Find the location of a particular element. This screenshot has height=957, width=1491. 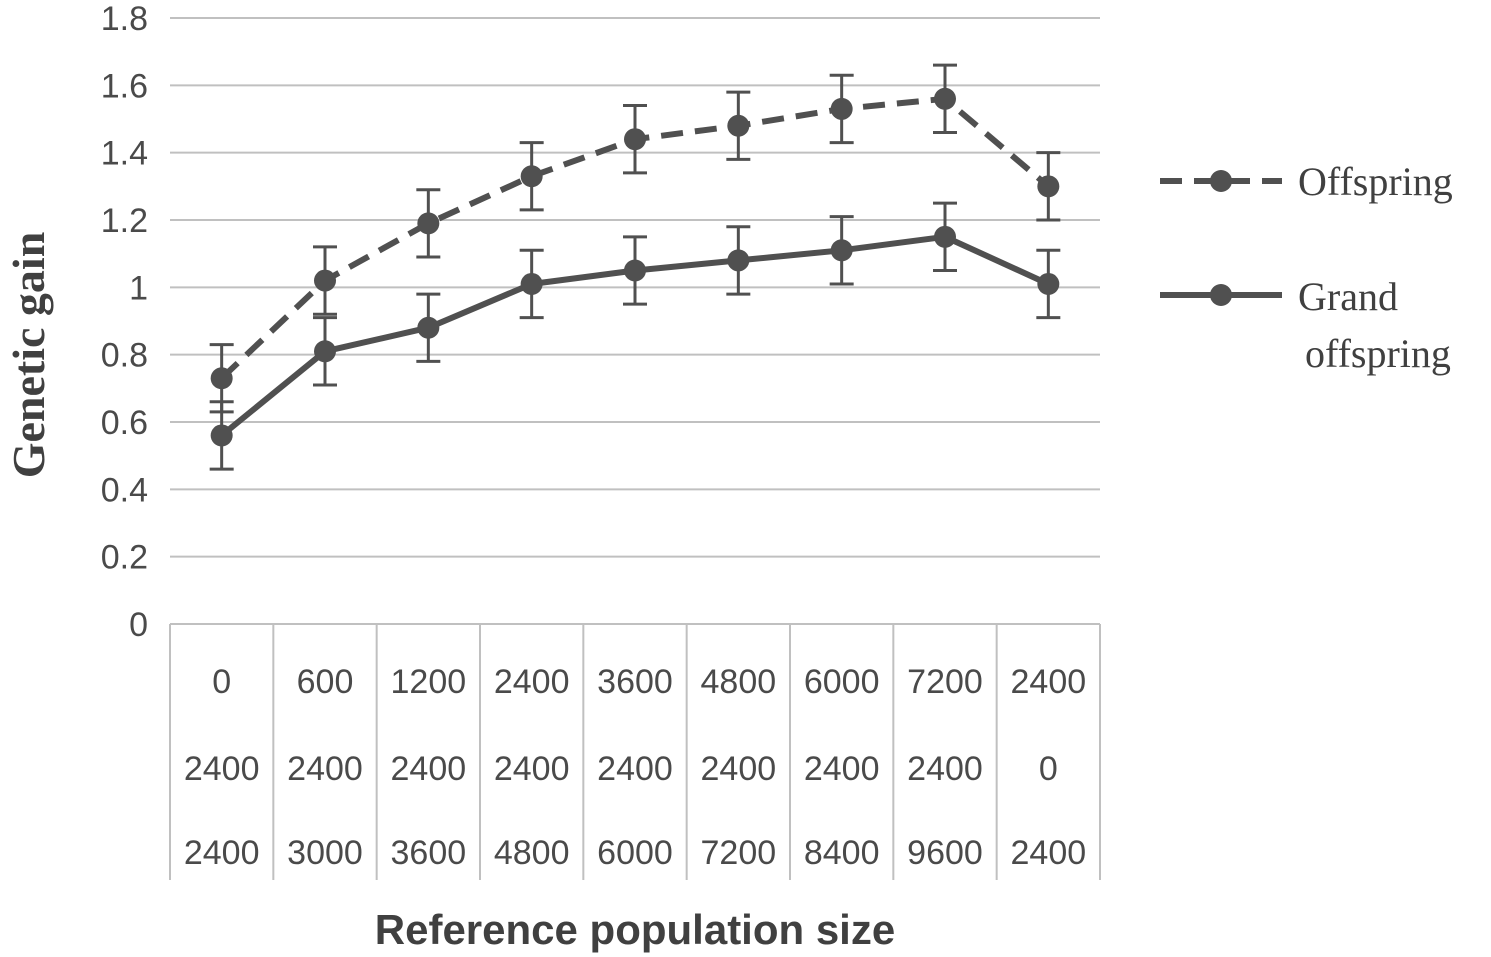

y-tick-label: 1 is located at coordinates (138, 288).